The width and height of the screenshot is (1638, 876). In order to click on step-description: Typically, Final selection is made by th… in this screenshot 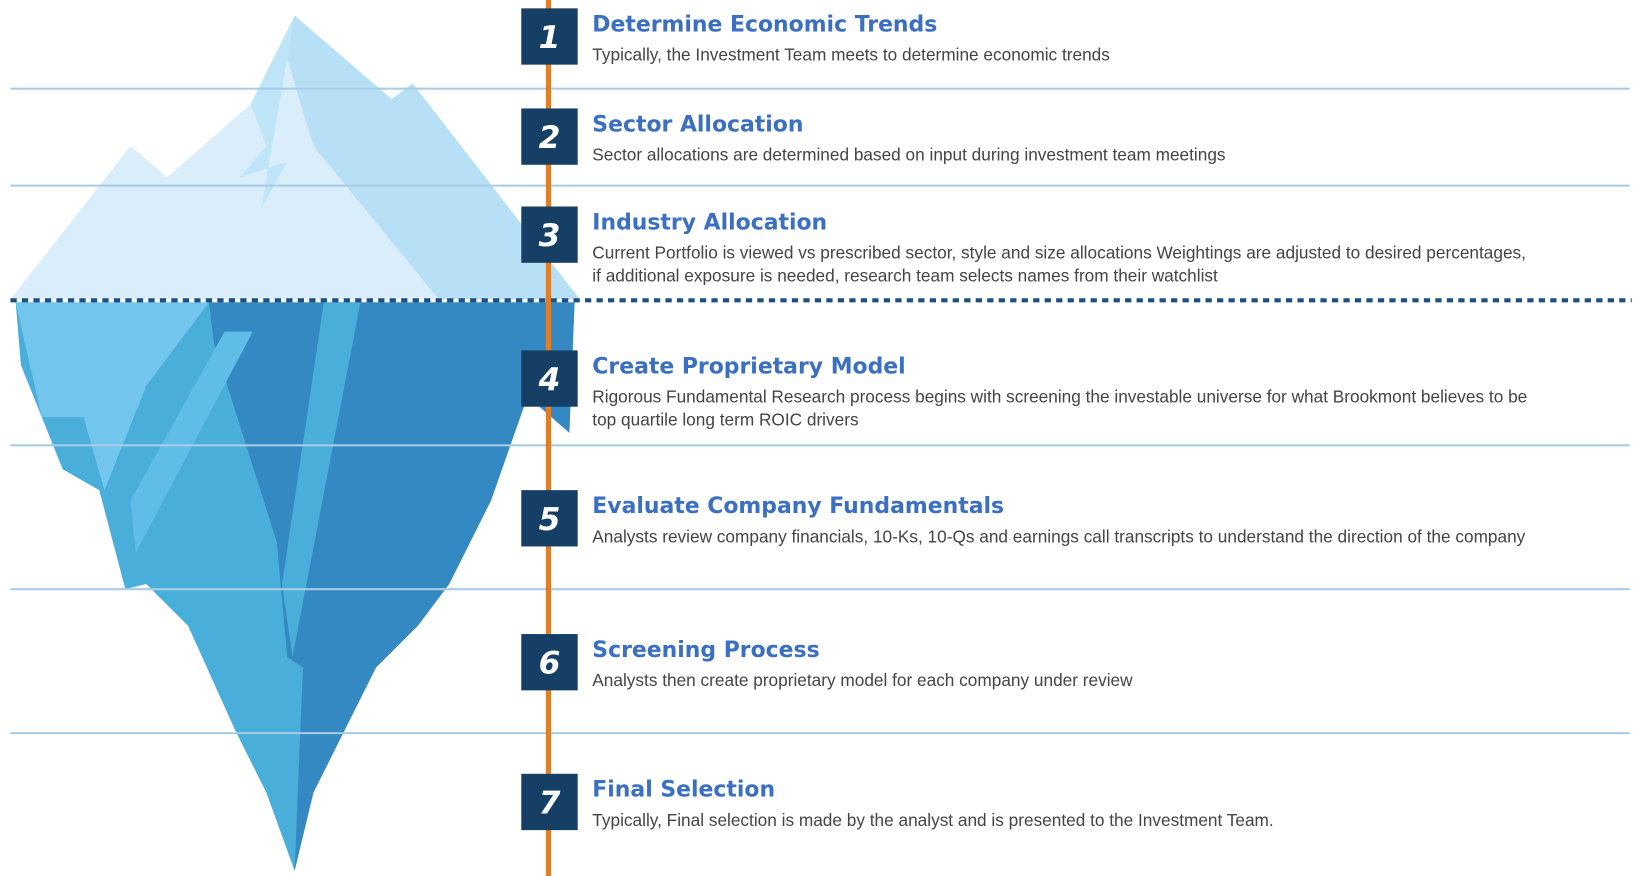, I will do `click(932, 820)`.